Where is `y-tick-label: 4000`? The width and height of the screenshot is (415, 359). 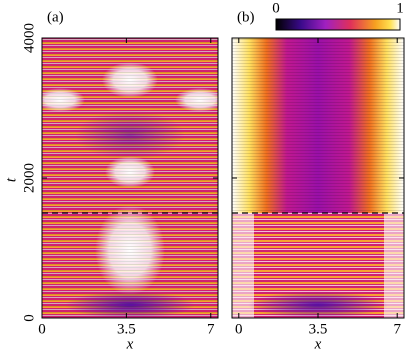 y-tick-label: 4000 is located at coordinates (29, 38).